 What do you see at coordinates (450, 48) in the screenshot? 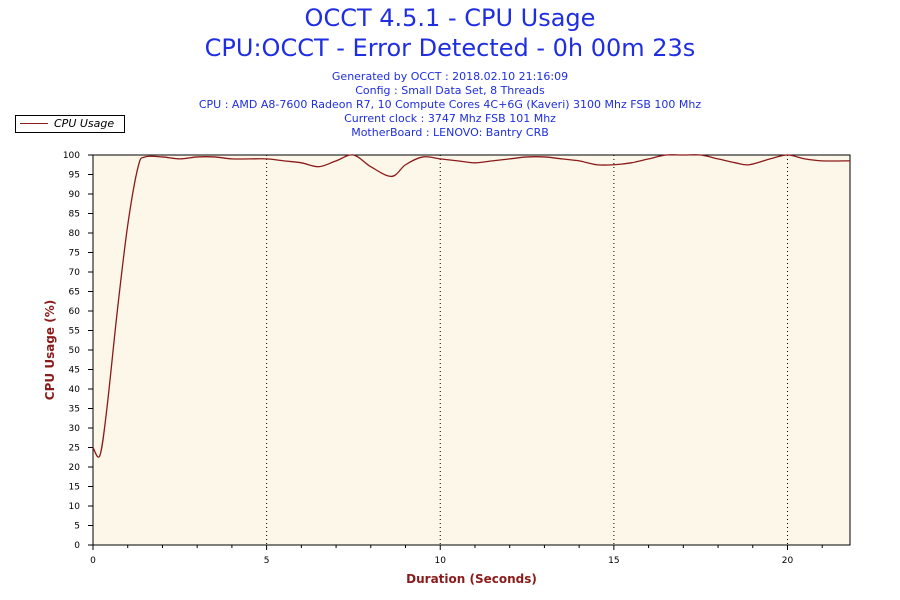
I see `chart-subtitle: CPU:OCCT - Error Detected - 0h 00m 23s` at bounding box center [450, 48].